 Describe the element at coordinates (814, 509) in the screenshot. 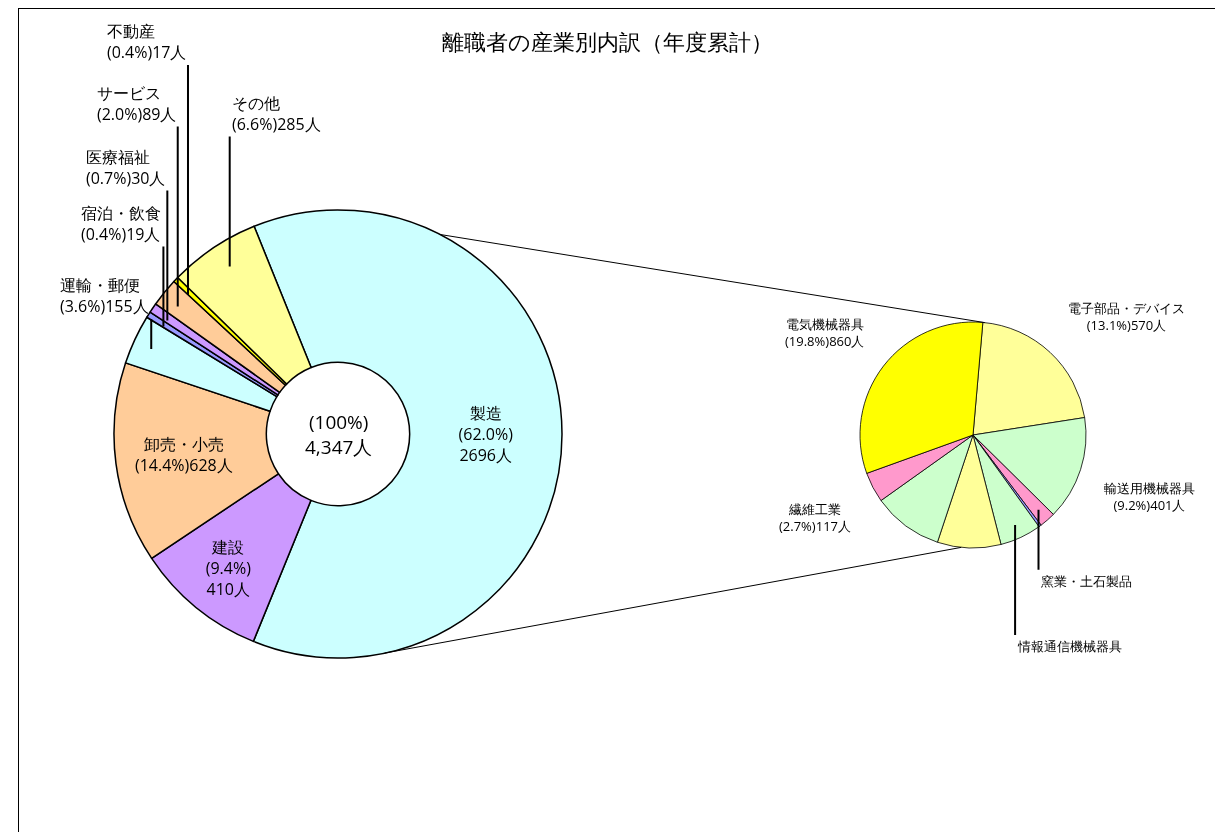

I see `slice-label: 繊維工業` at that location.